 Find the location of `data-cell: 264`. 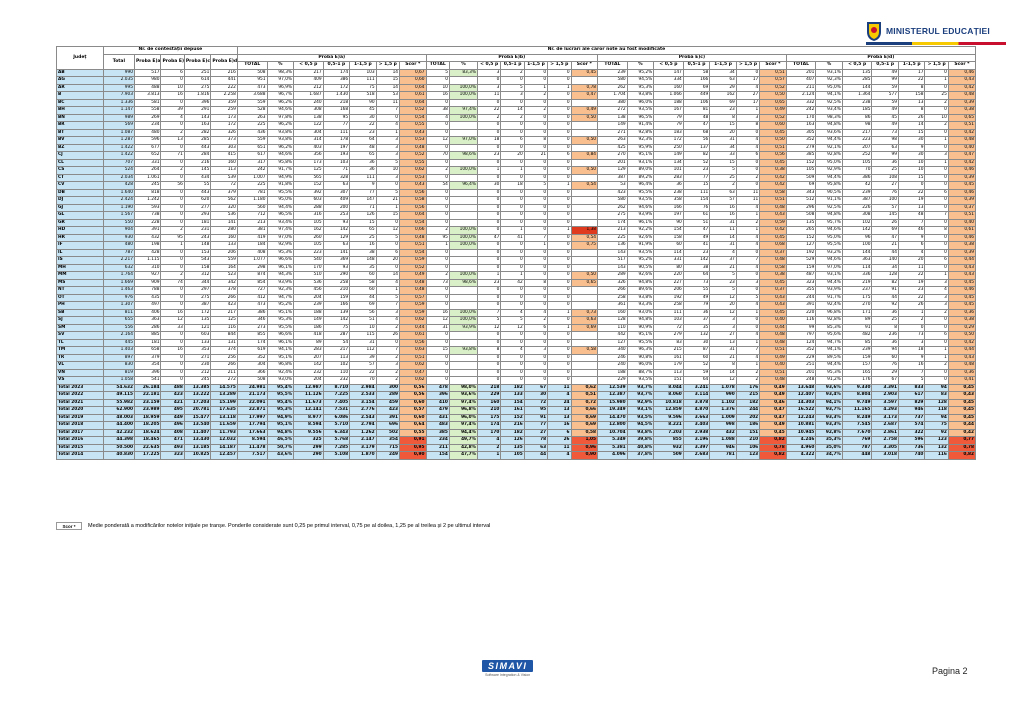

data-cell: 264 is located at coordinates (147, 170).